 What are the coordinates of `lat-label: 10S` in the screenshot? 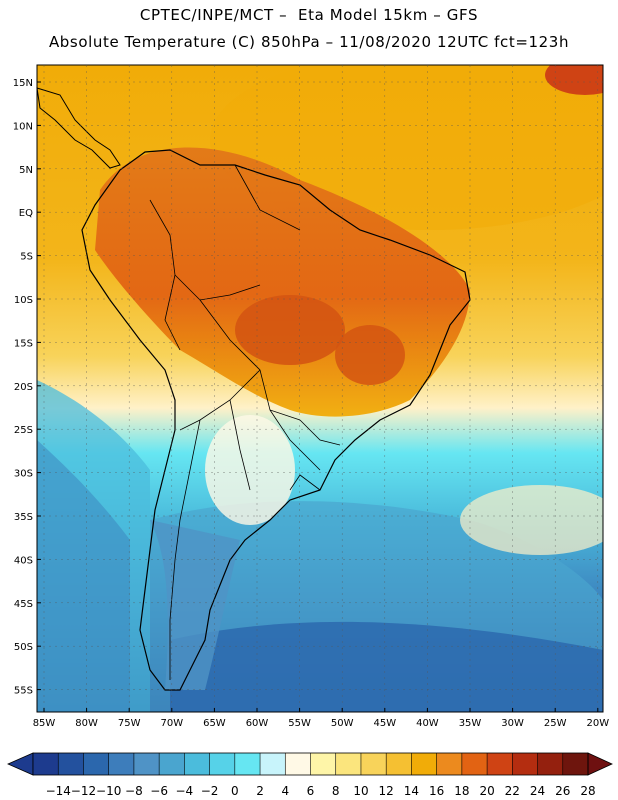 It's located at (23, 300).